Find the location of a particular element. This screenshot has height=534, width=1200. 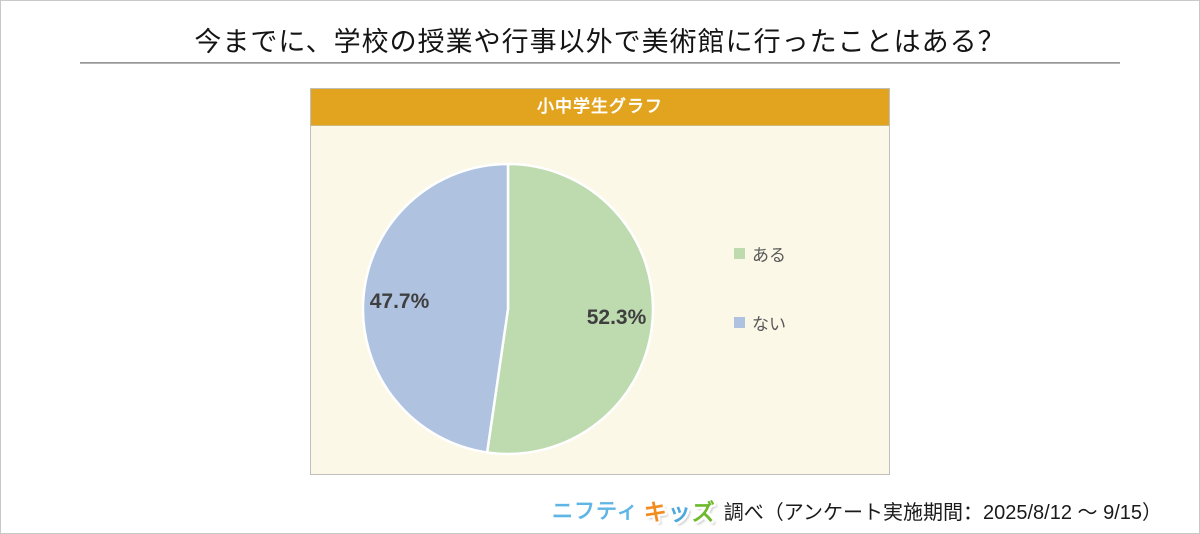

title-divider is located at coordinates (600, 63).